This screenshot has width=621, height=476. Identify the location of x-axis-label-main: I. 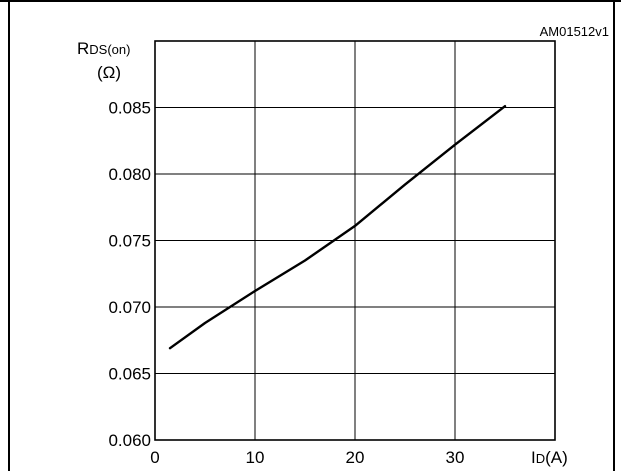
(533, 457).